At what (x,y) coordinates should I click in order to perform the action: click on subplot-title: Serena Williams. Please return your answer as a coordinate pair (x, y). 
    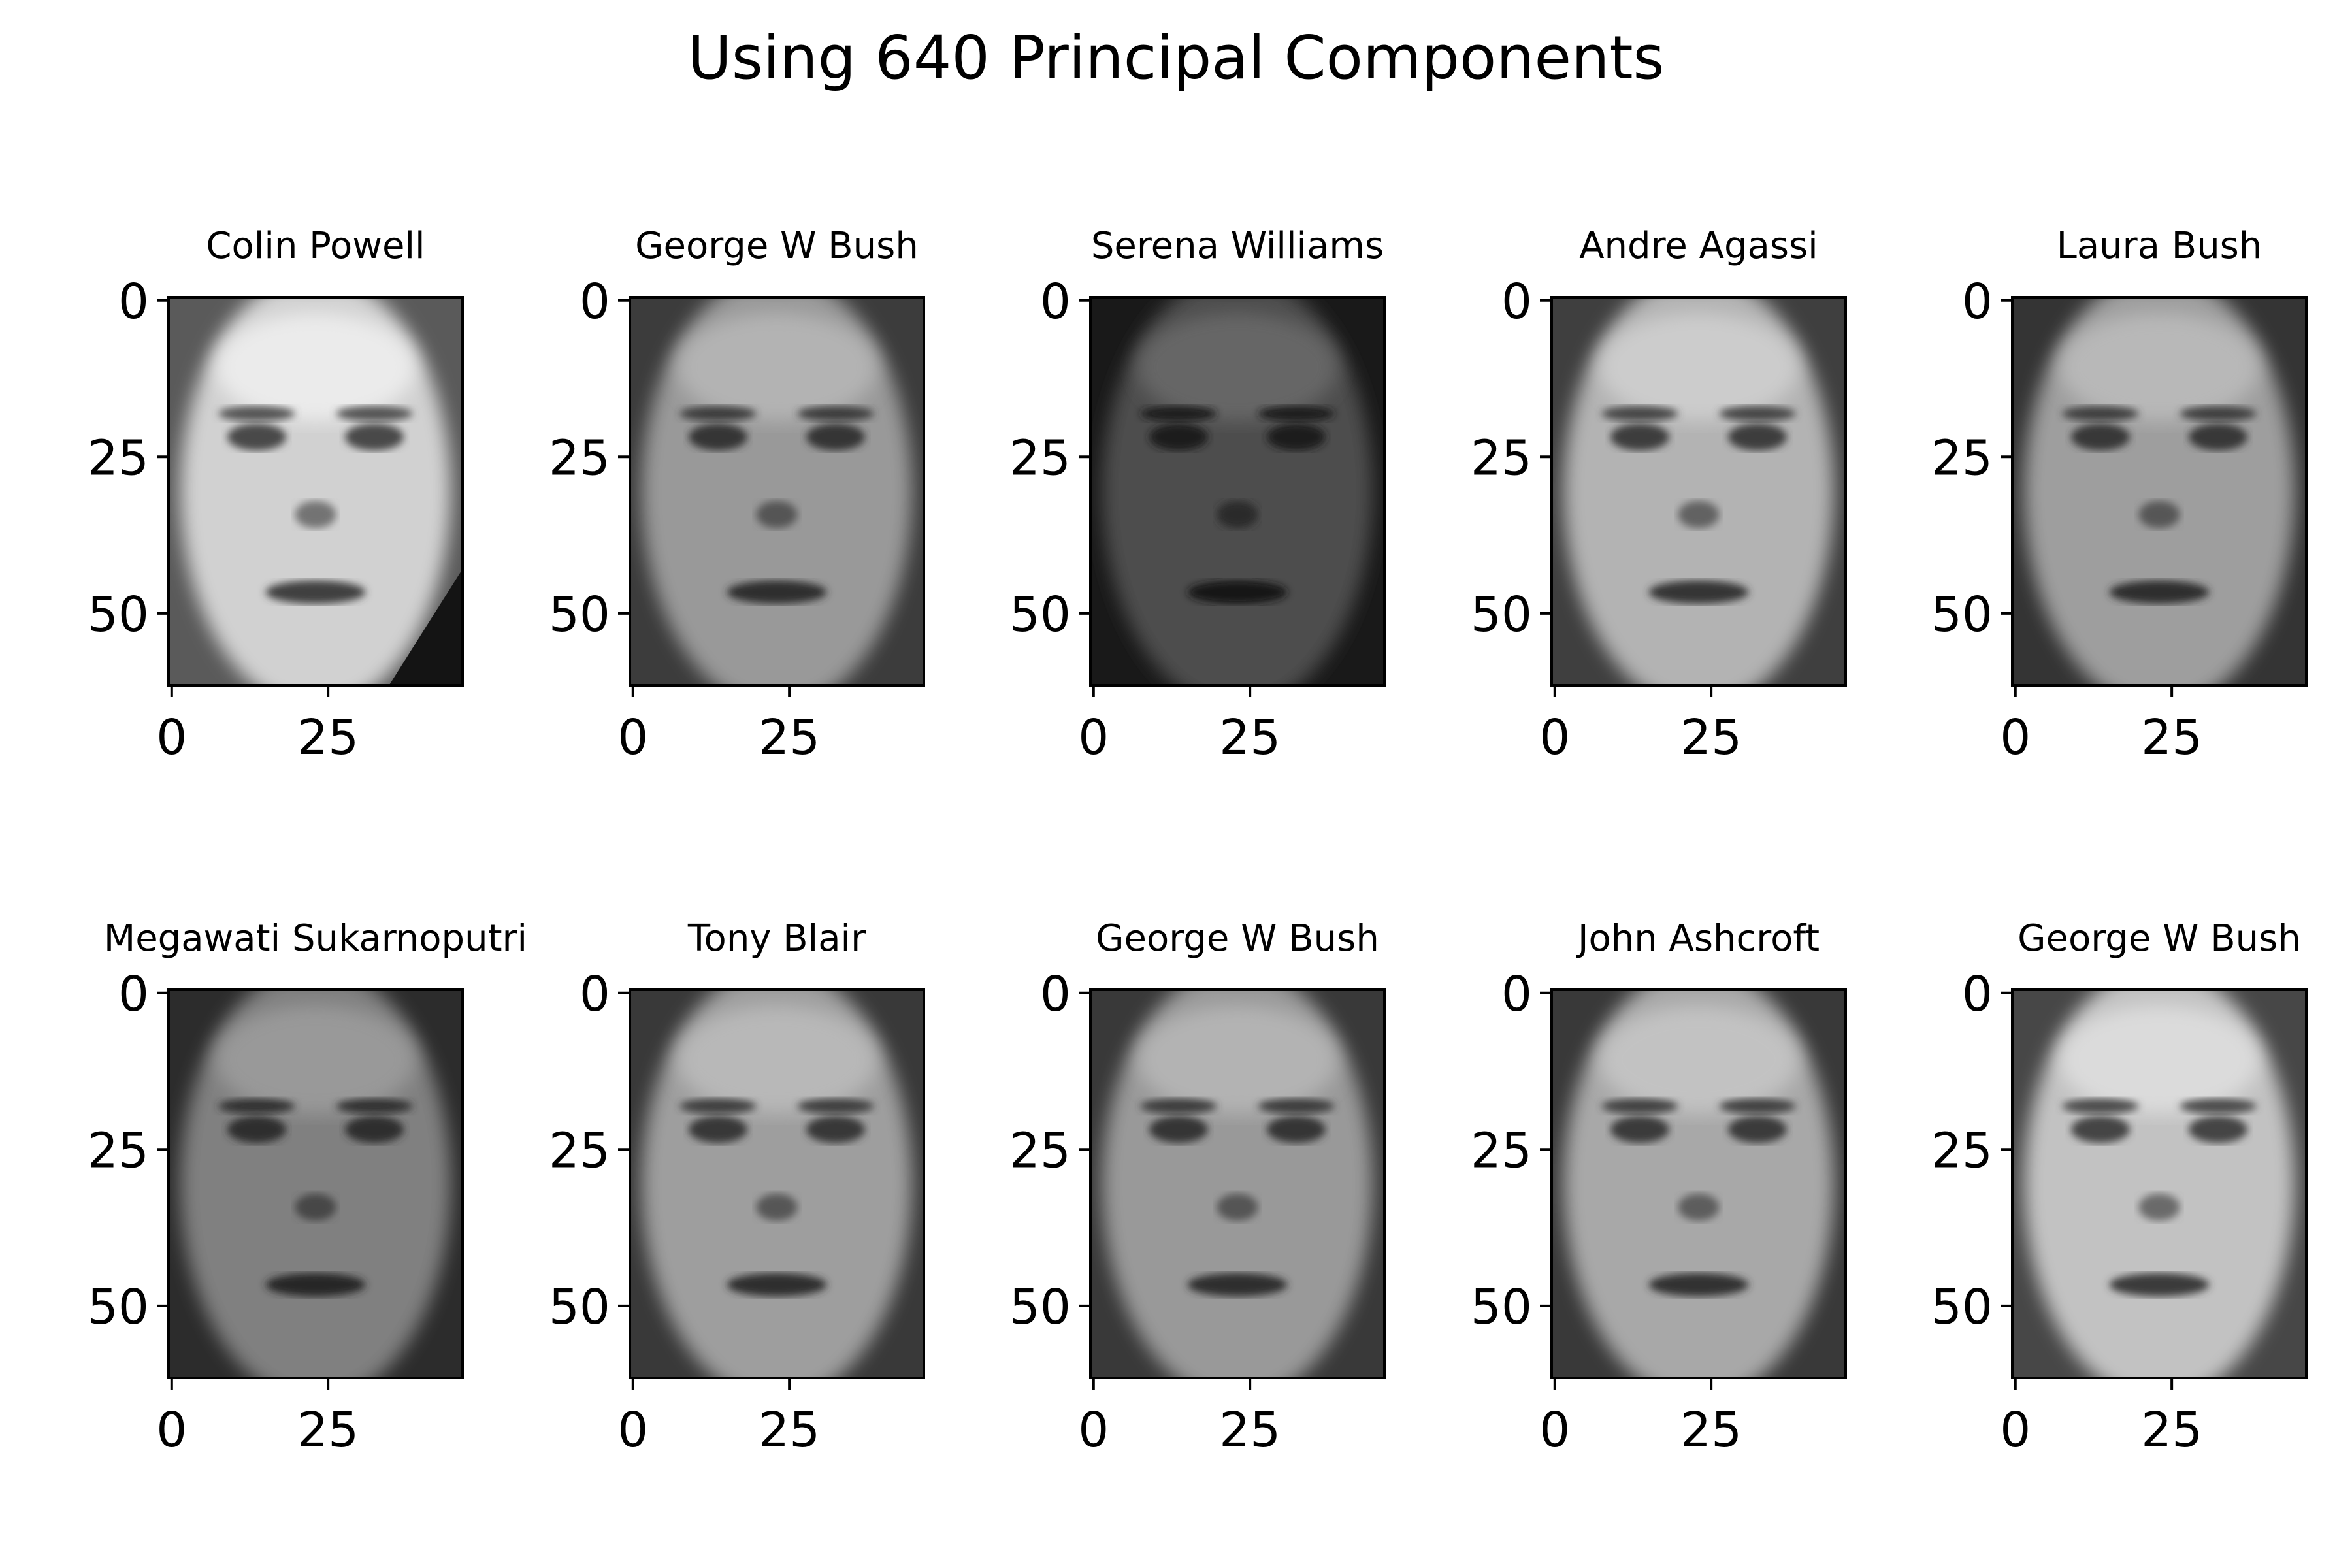
    Looking at the image, I should click on (1237, 246).